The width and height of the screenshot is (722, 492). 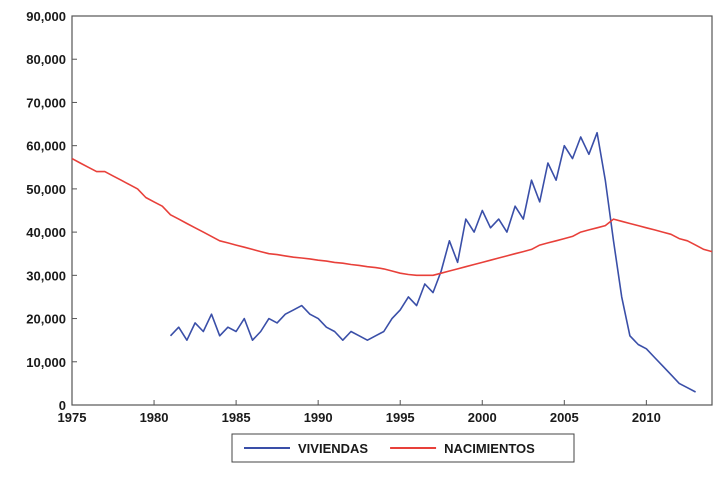 I want to click on x-tick-label: 2000, so click(x=482, y=417).